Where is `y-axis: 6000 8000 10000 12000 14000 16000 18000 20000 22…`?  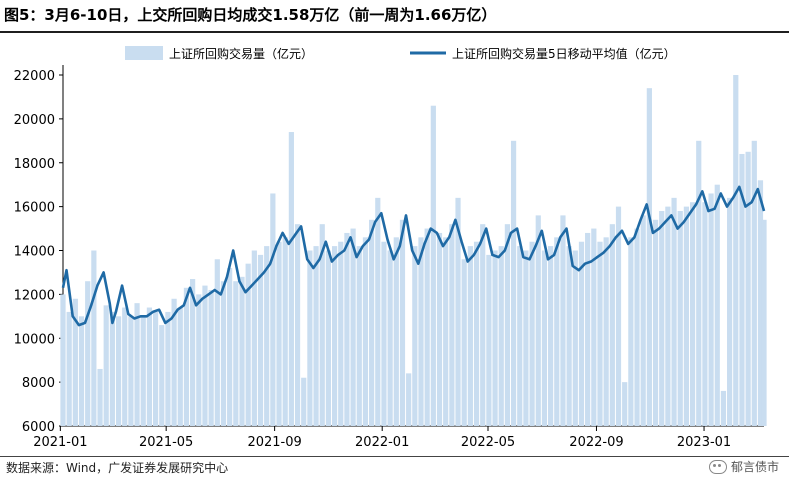 y-axis: 6000 8000 10000 12000 14000 16000 18000 20000 22… is located at coordinates (39, 250).